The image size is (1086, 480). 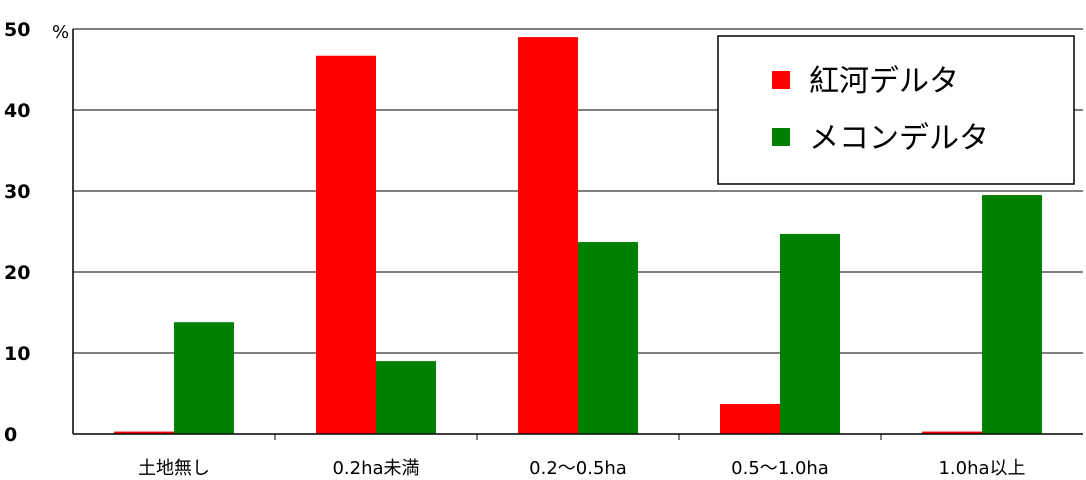 I want to click on y-tick-label: 20, so click(x=17, y=273).